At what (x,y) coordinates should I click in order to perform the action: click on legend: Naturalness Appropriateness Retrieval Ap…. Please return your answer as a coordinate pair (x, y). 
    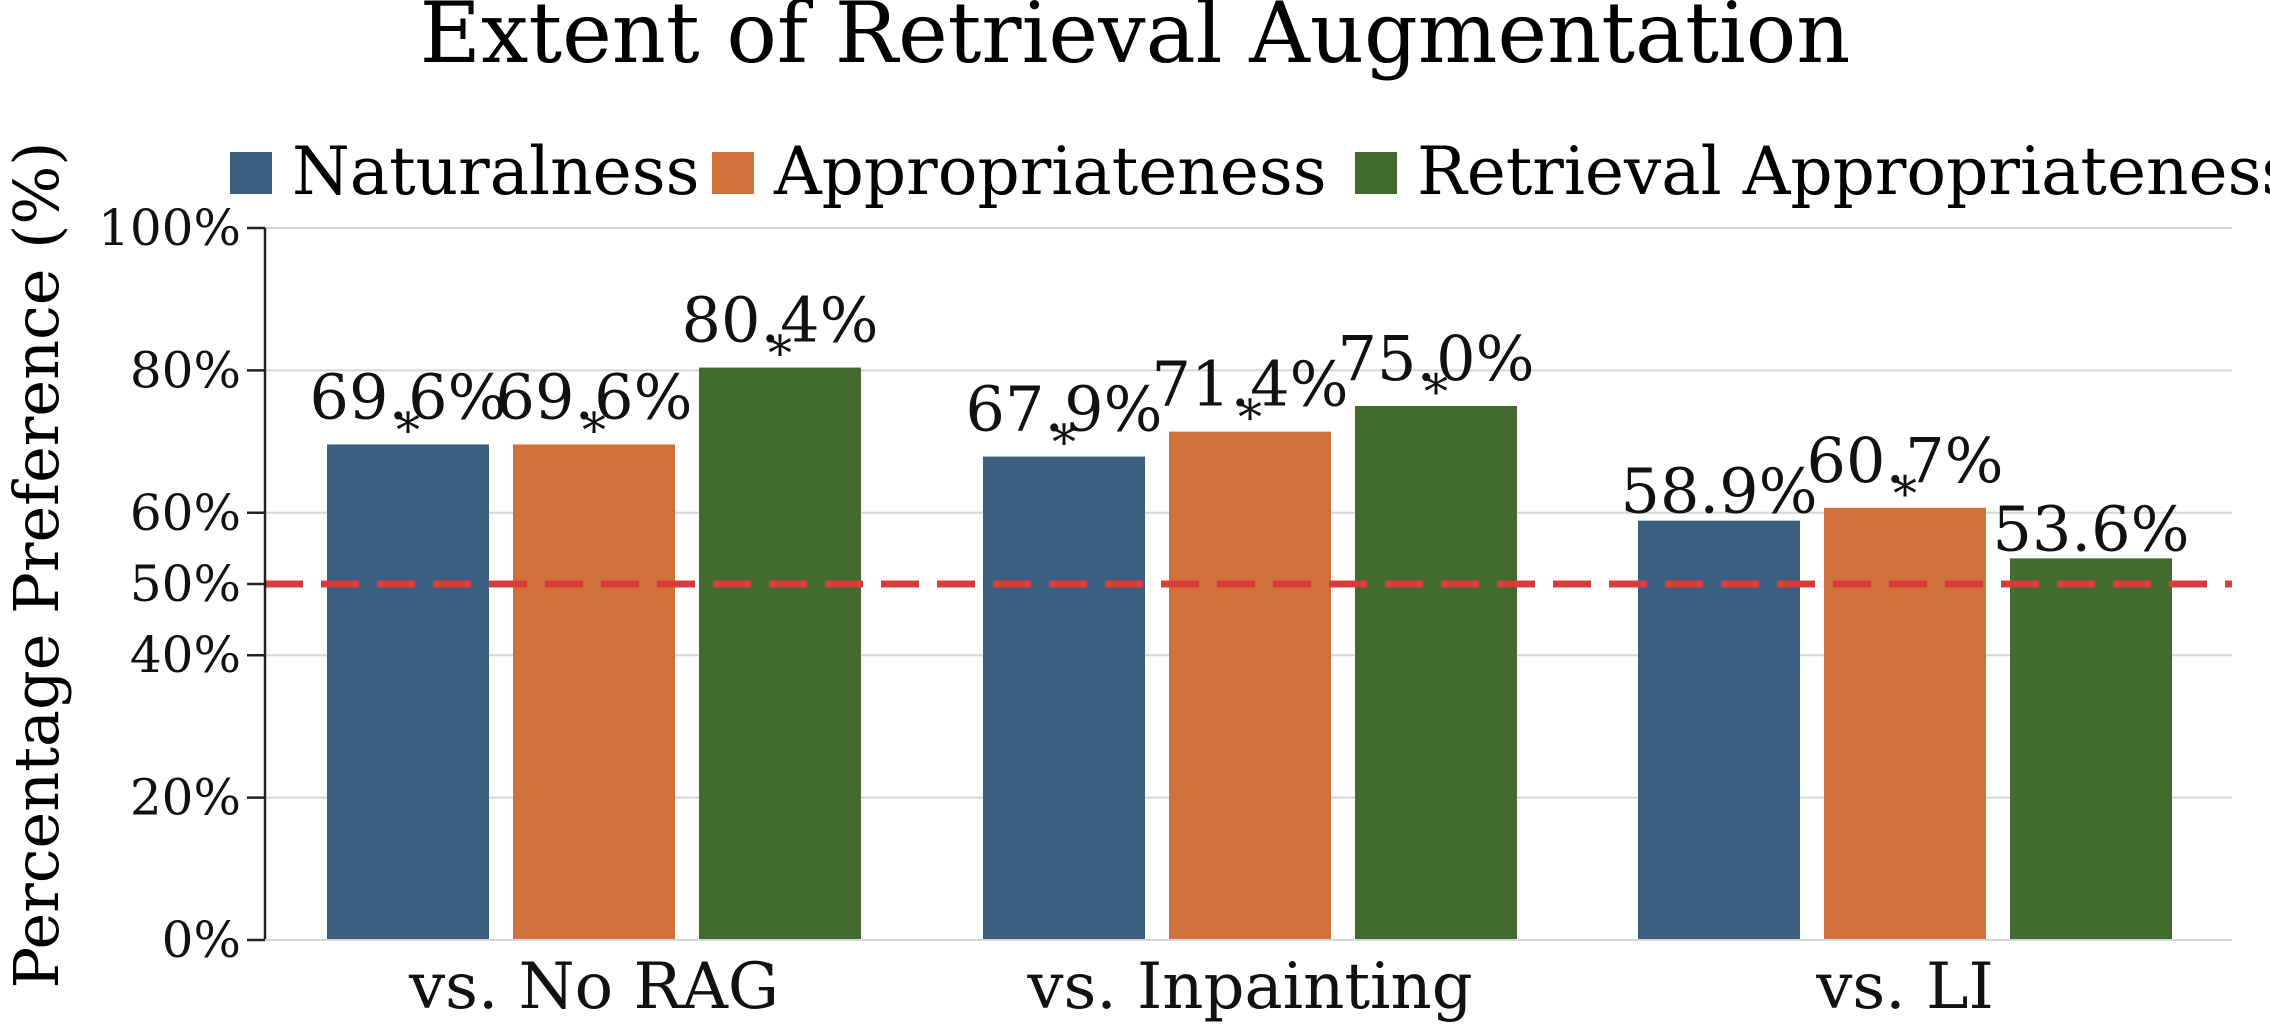
    Looking at the image, I should click on (1250, 171).